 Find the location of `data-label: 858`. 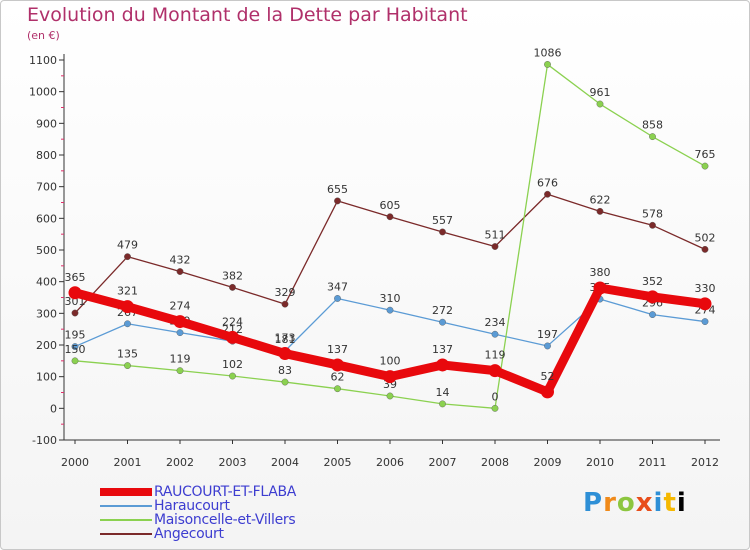

data-label: 858 is located at coordinates (652, 125).